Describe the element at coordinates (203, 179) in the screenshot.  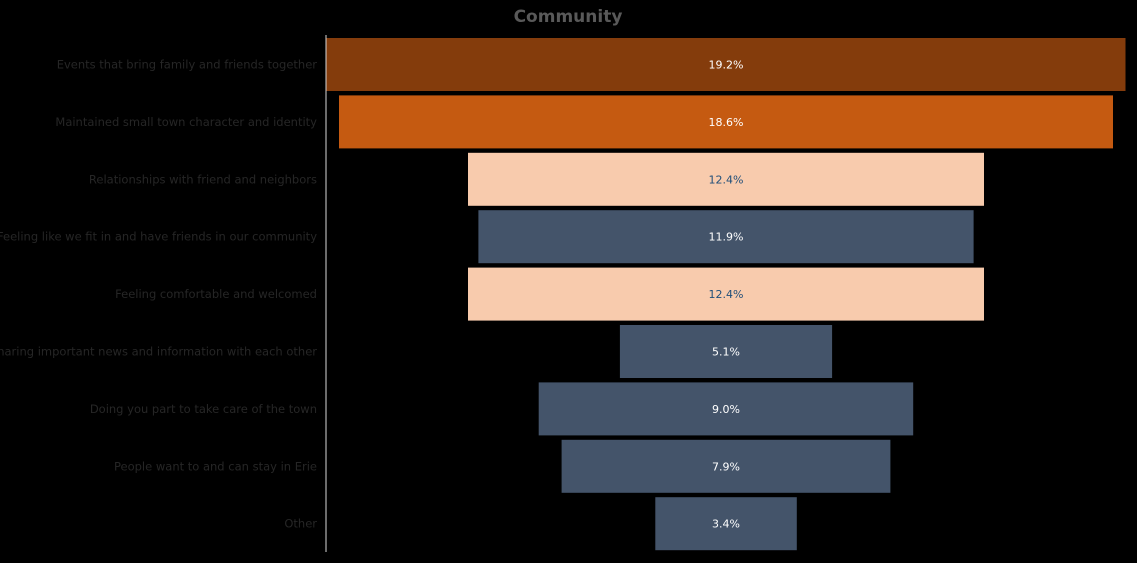
I see `category-label: Relationships with friend and neighbors` at that location.